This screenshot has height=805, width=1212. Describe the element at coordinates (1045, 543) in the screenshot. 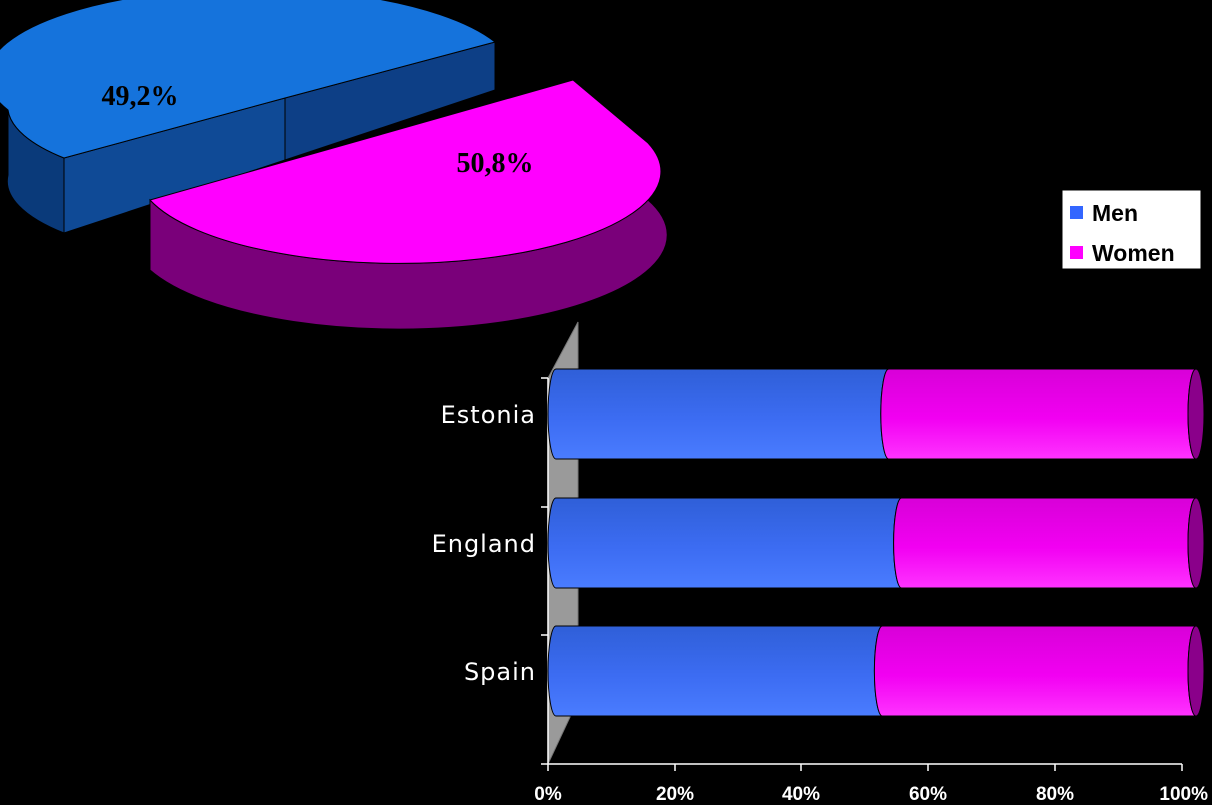

I see `bar-women-england` at that location.